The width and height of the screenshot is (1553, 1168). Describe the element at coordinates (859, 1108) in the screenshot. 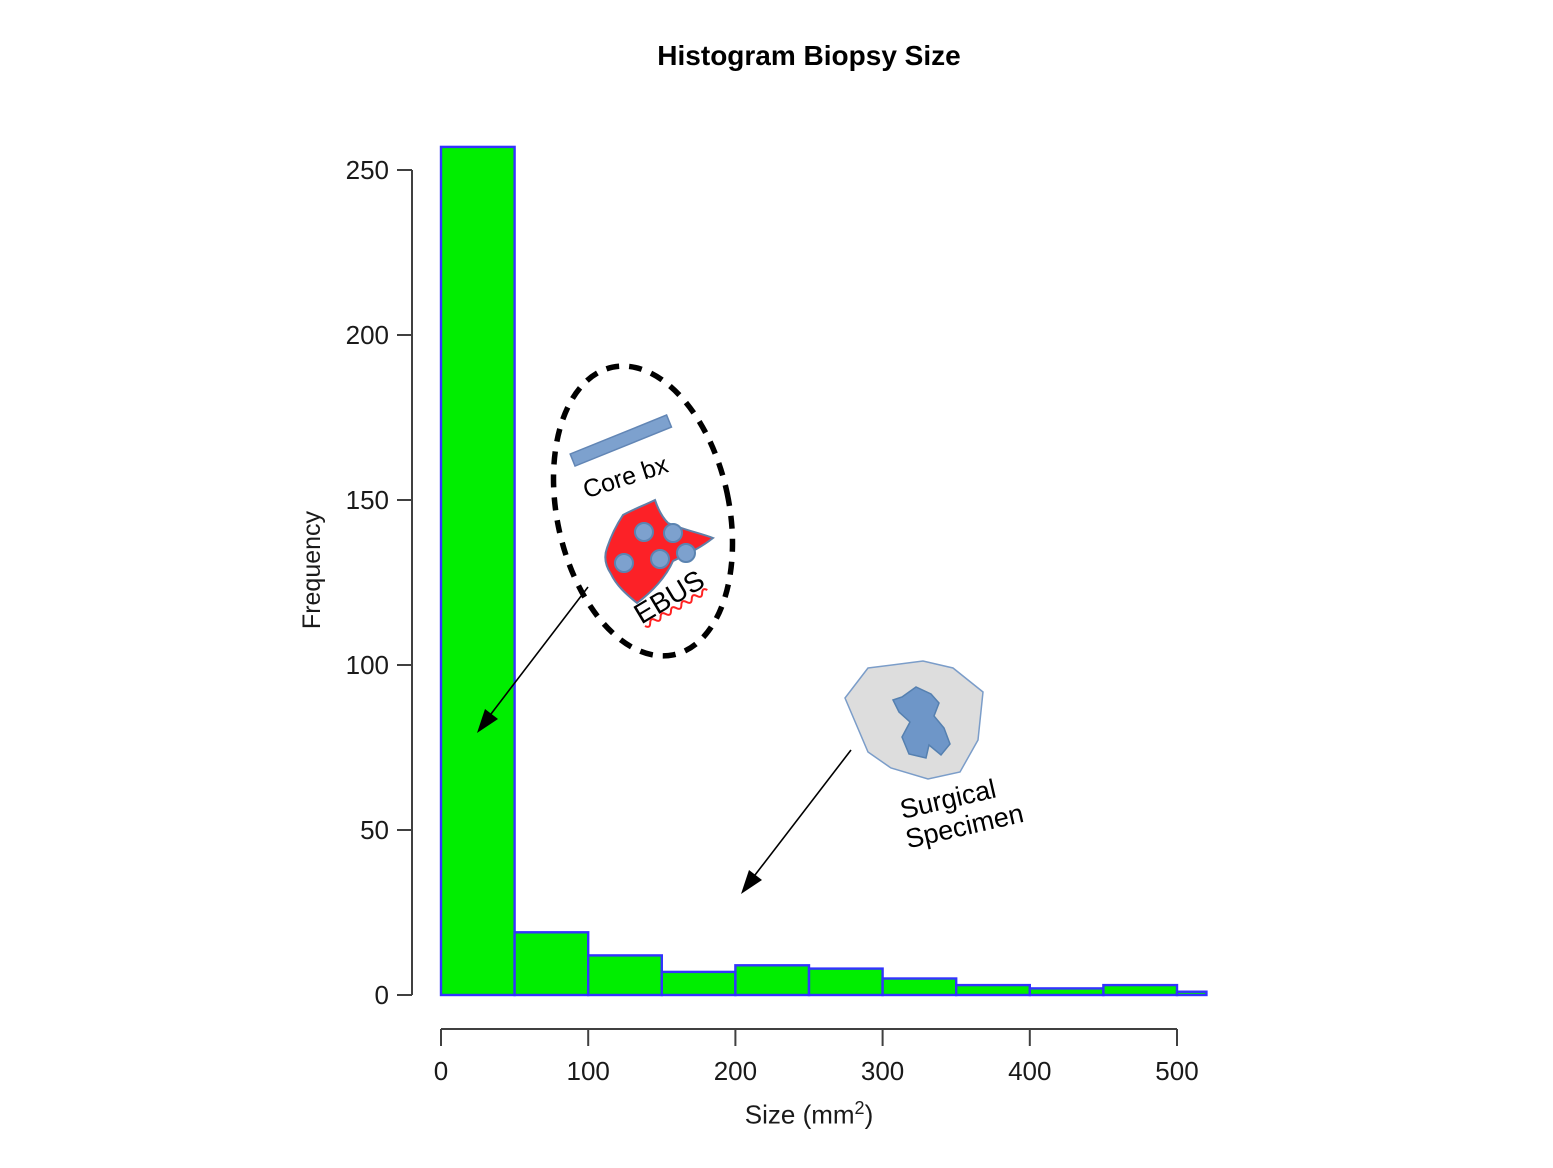

I see `x-axis-label-sup: 2` at that location.